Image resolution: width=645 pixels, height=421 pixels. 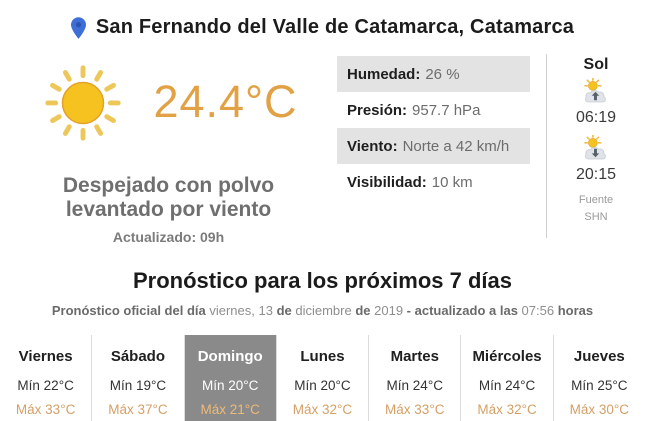 I want to click on forecast-day-jueves: Jueves Mín 25°C Máx 30°C, so click(x=598, y=378).